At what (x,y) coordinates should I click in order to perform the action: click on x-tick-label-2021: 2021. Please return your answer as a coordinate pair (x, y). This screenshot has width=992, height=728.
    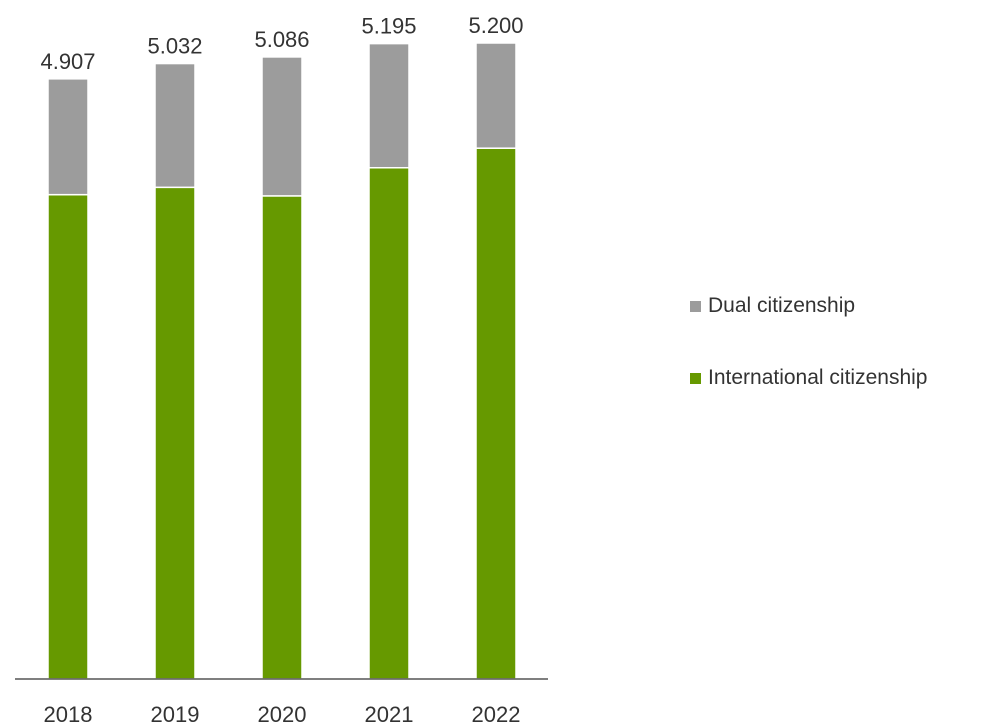
    Looking at the image, I should click on (389, 714).